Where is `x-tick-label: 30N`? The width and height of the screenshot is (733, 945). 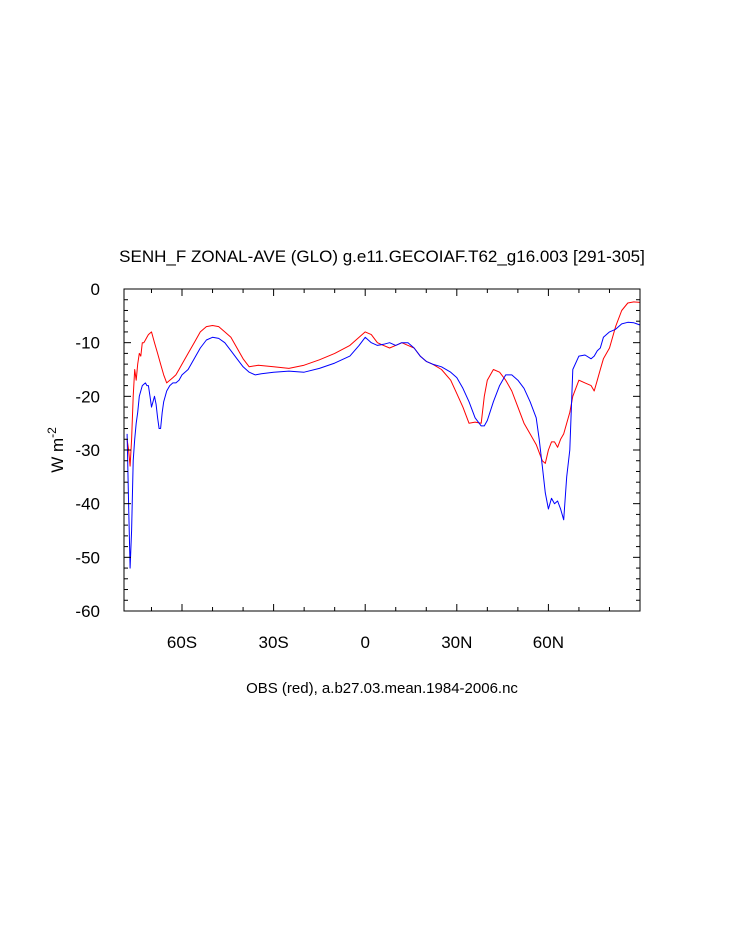
x-tick-label: 30N is located at coordinates (456, 642).